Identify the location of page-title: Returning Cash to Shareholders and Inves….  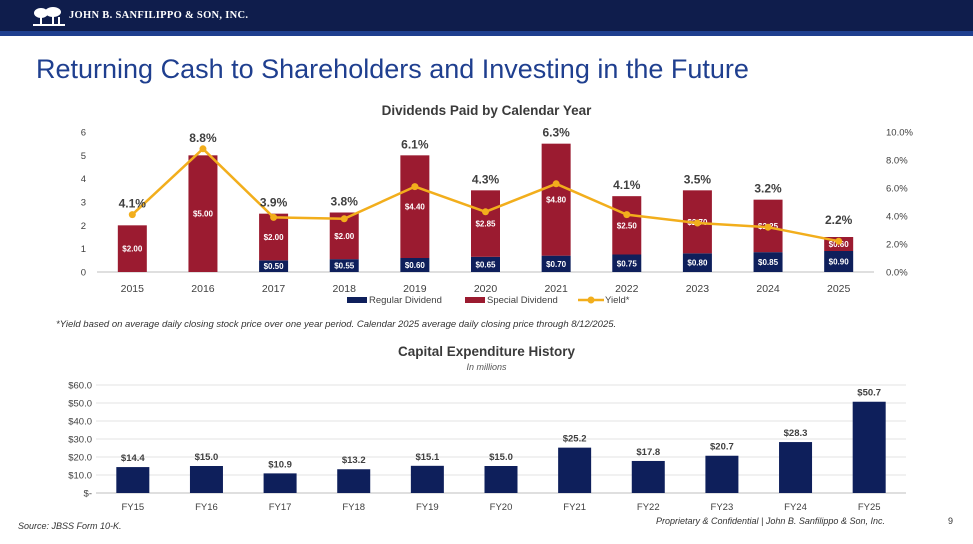
(392, 69).